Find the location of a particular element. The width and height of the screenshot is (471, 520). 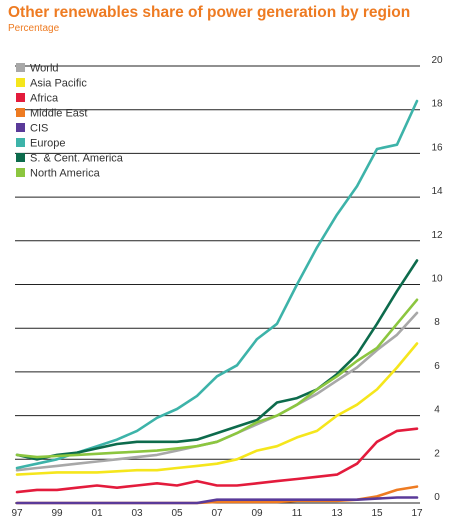

x-tick-label: 15 is located at coordinates (377, 513).